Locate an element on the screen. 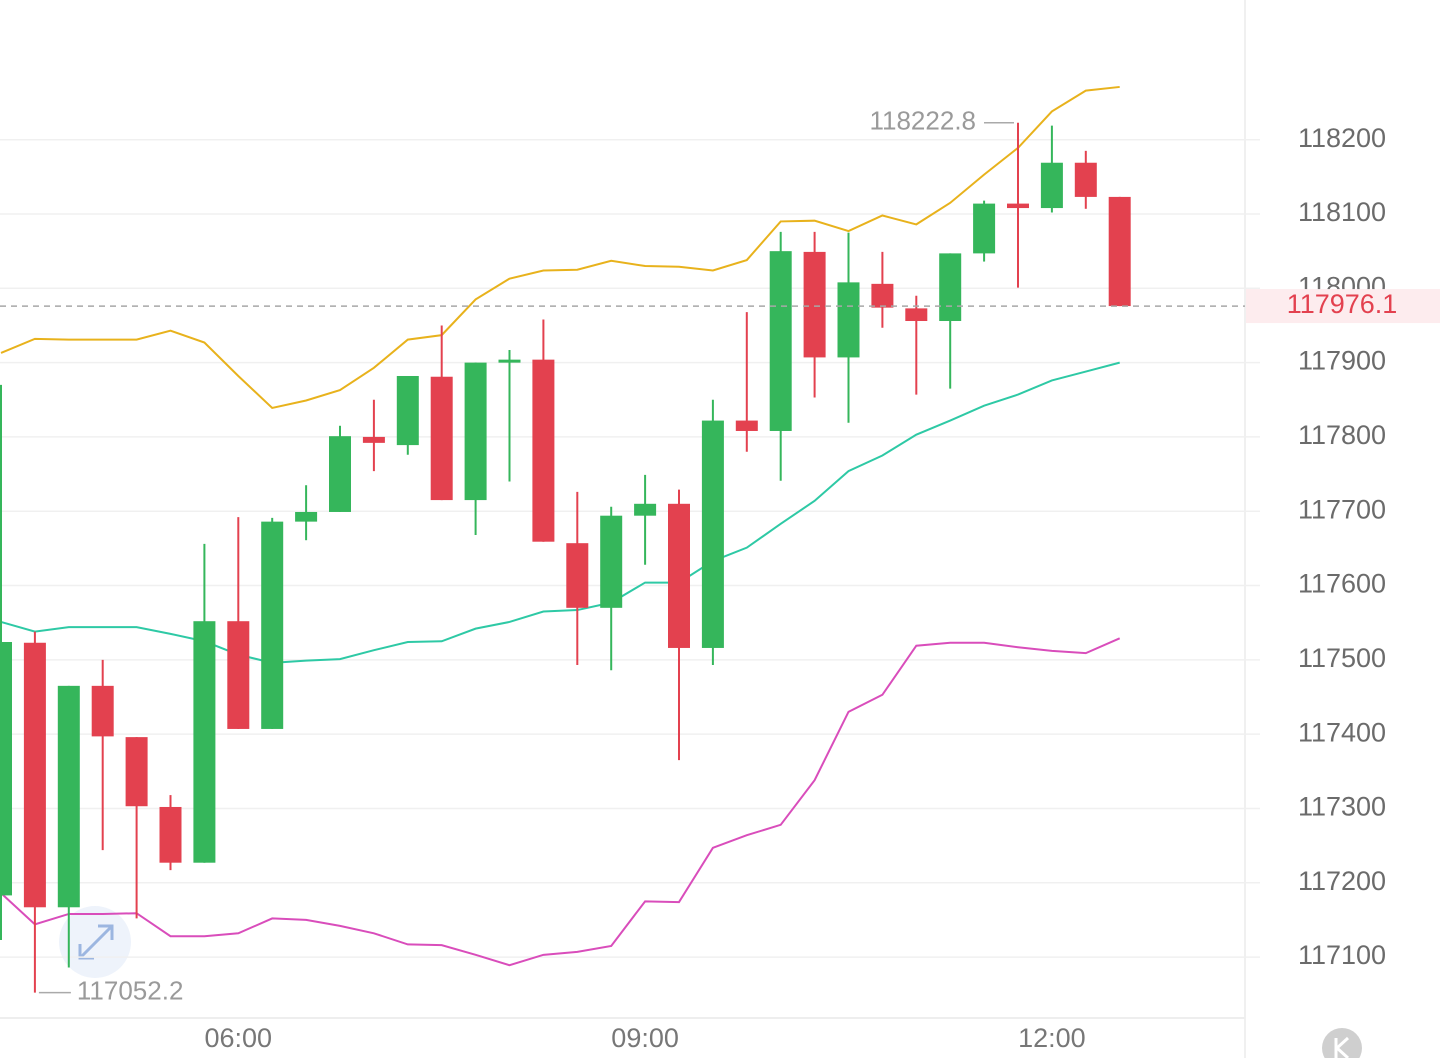  expand-icon is located at coordinates (95, 942).